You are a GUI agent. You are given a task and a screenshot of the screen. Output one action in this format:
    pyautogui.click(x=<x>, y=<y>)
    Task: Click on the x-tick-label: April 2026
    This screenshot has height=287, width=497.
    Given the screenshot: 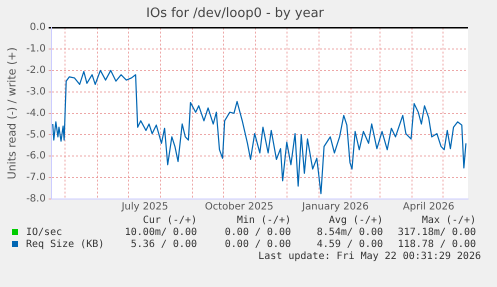 What is the action you would take?
    pyautogui.click(x=428, y=207)
    